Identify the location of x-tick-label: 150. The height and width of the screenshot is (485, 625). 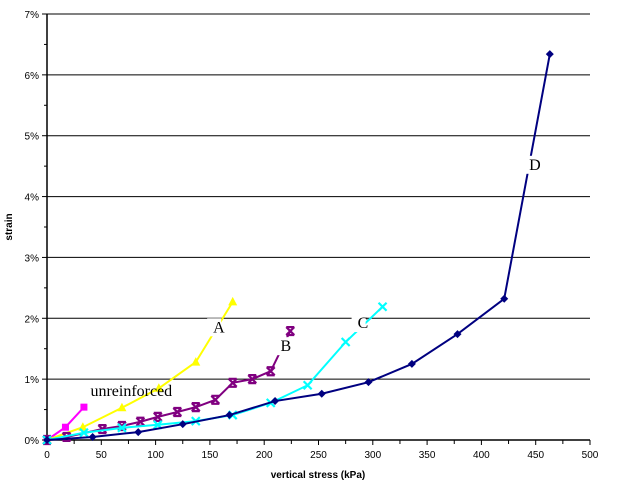
(210, 455).